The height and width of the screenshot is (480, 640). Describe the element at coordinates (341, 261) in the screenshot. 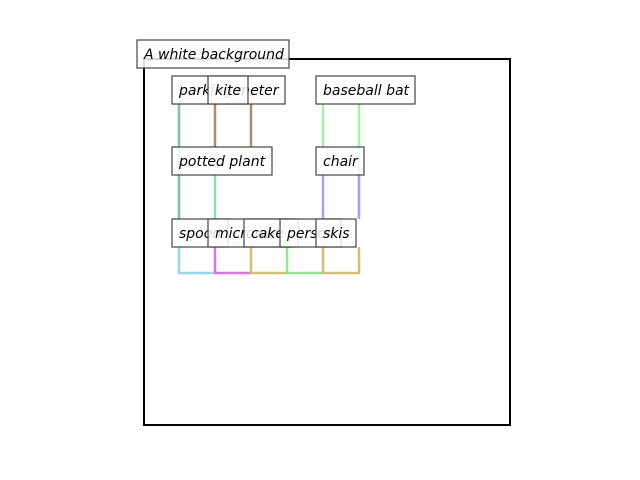

I see `connector-skis-bottom` at that location.